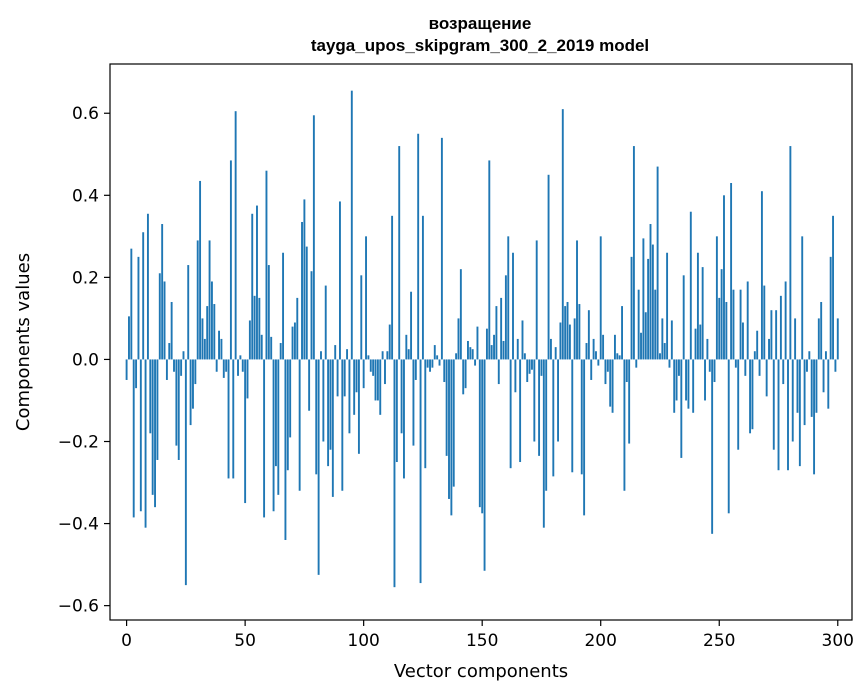 The image size is (867, 696). I want to click on y-tick-label: −0.4, so click(78, 525).